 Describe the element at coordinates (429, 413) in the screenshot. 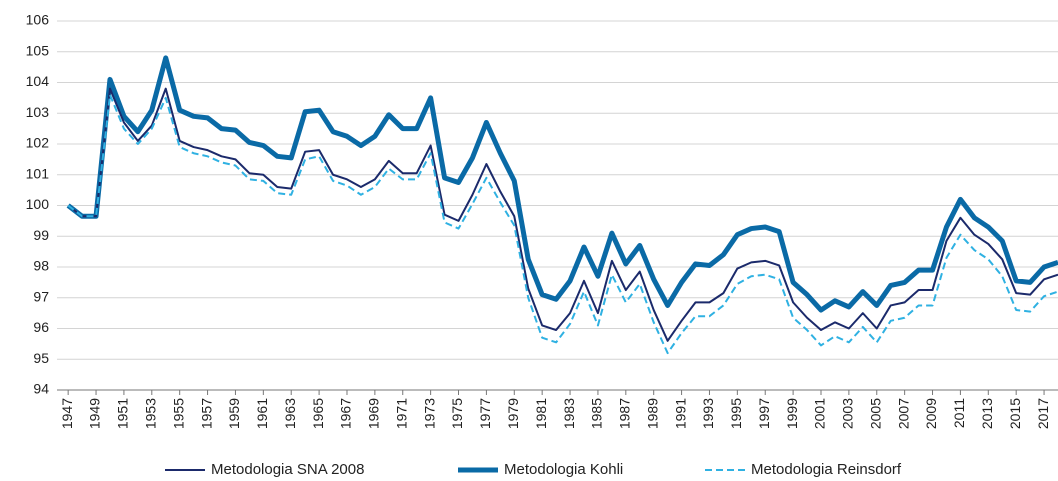

I see `x-tick-label: 1973` at that location.